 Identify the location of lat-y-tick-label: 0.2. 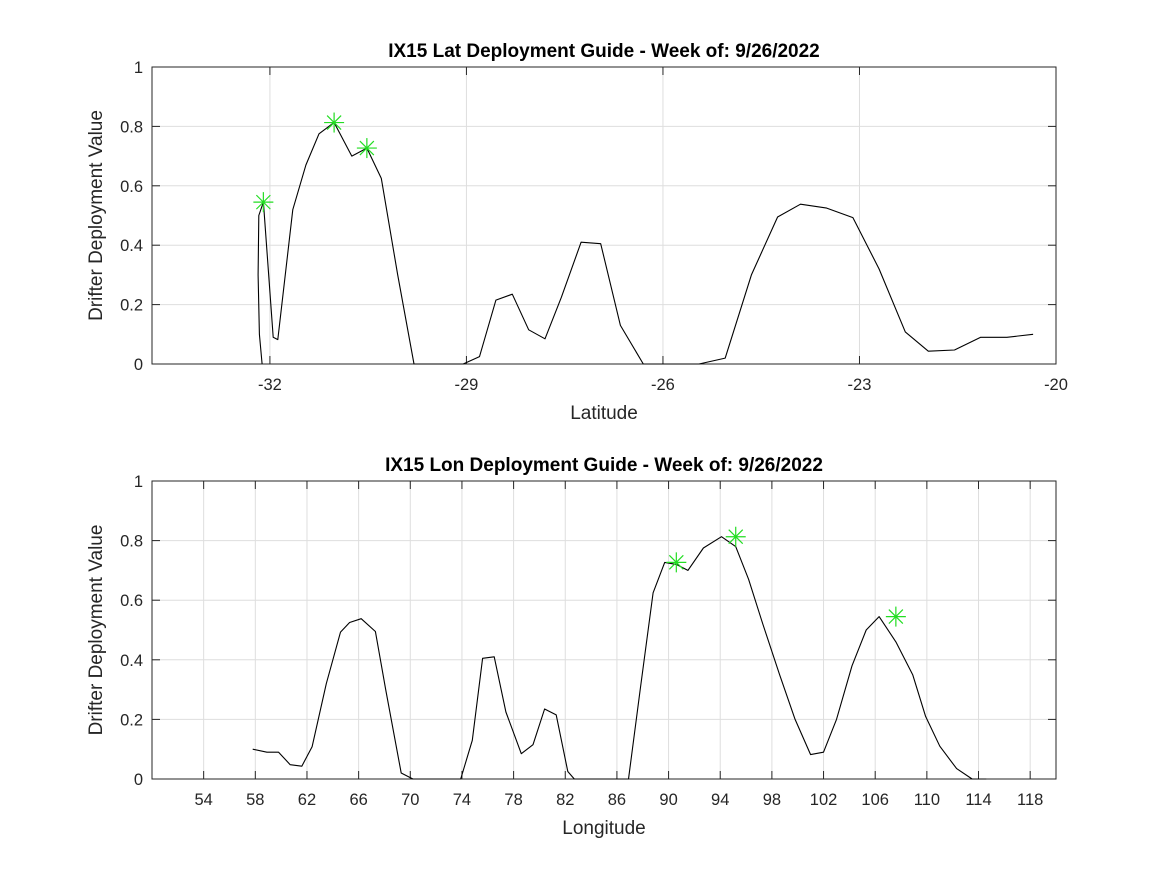
(131, 306).